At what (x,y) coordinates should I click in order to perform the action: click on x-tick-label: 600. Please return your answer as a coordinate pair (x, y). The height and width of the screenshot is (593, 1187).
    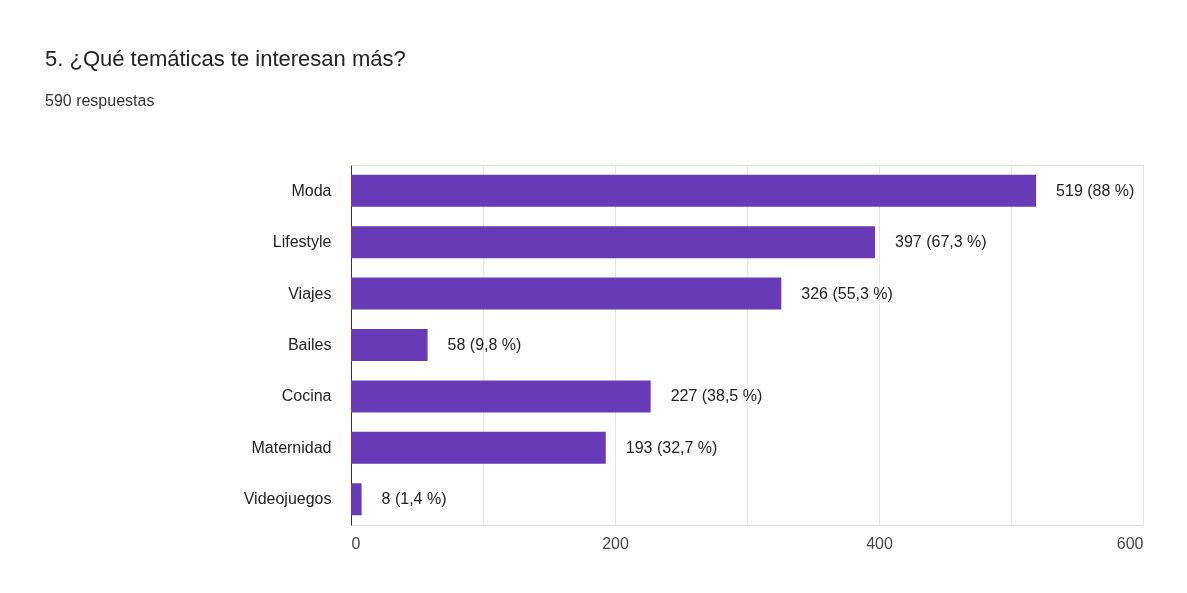
    Looking at the image, I should click on (1130, 543).